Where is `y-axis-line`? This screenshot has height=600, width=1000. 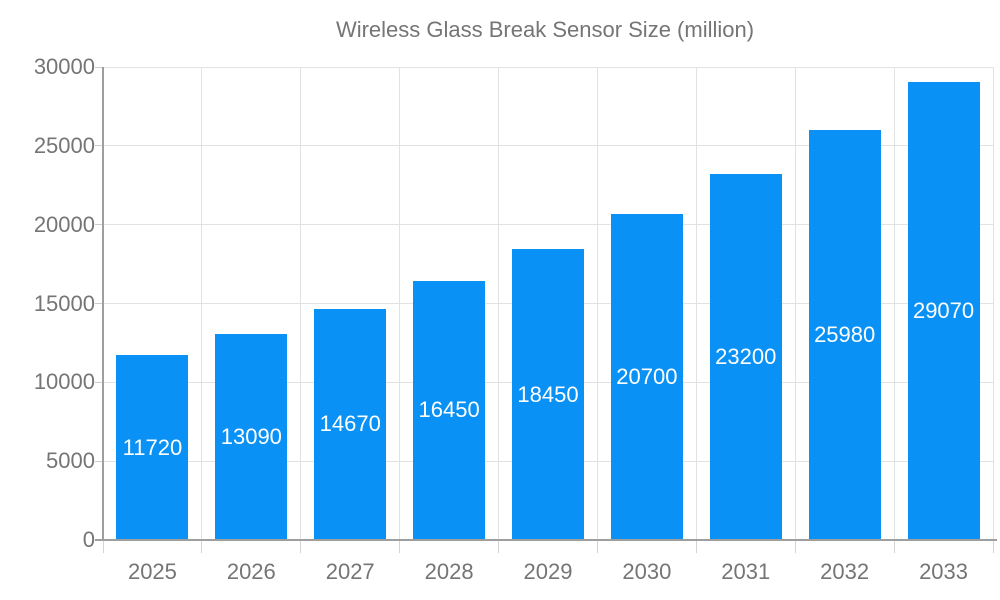
y-axis-line is located at coordinates (103, 303).